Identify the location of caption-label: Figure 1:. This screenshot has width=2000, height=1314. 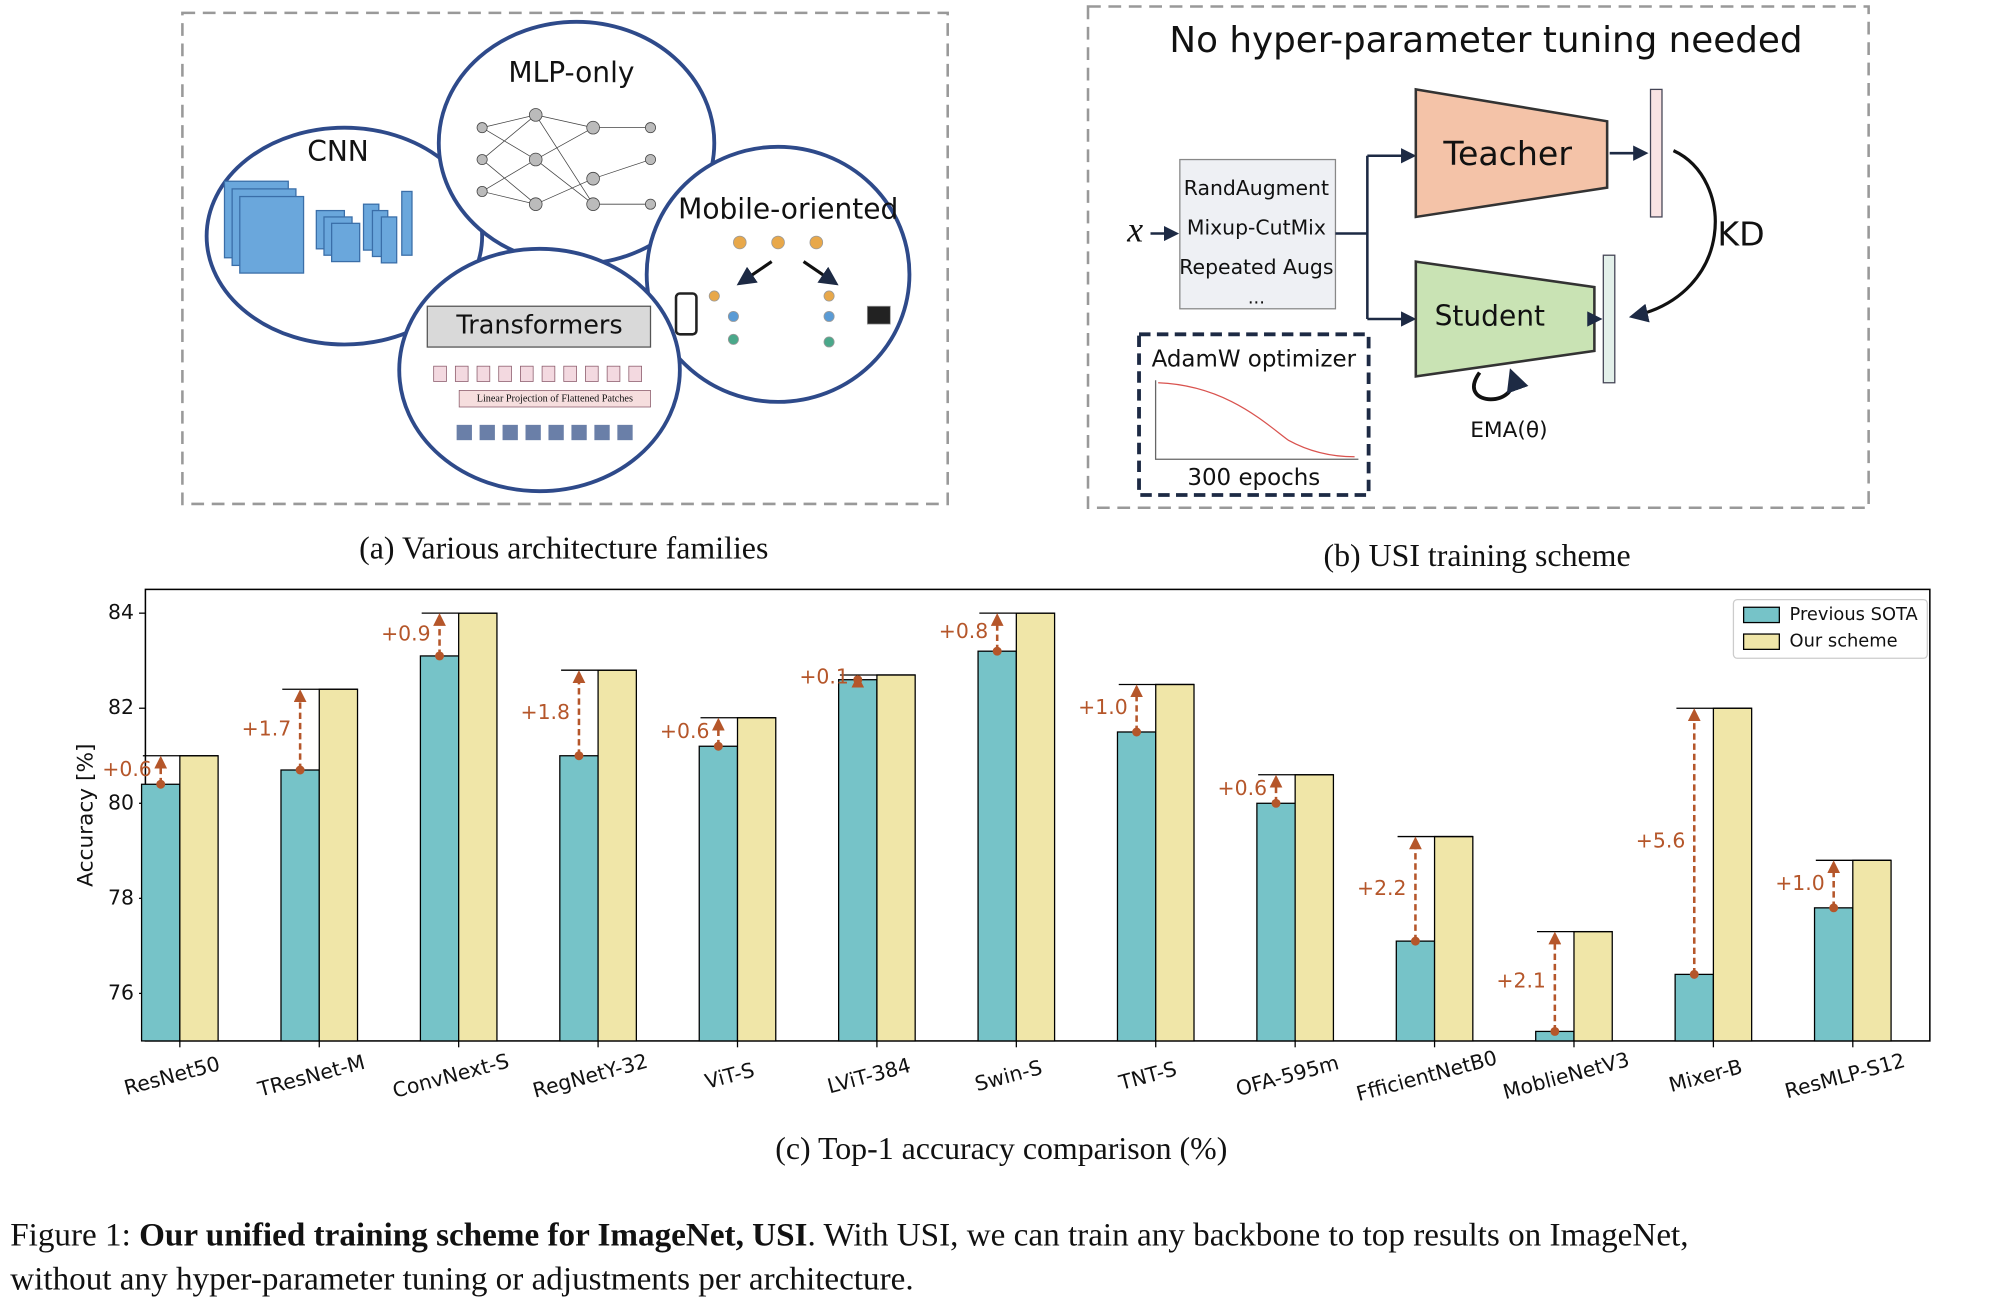
(74, 1234).